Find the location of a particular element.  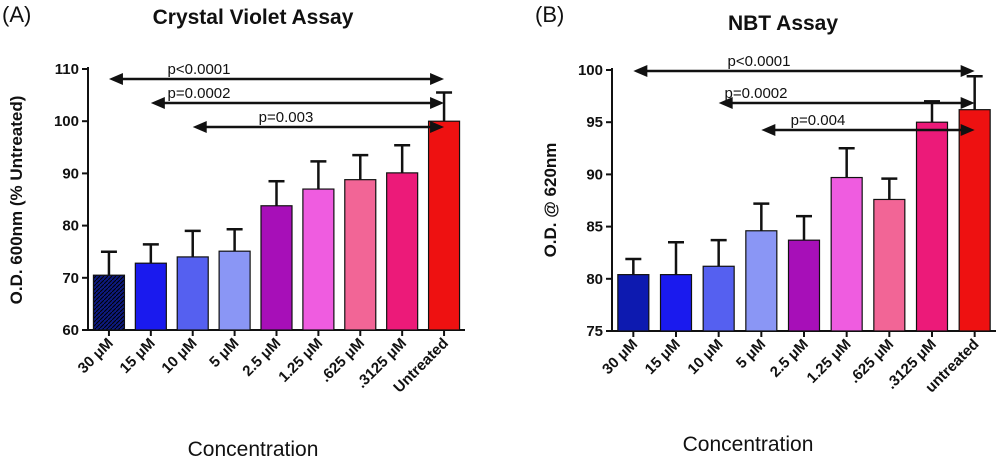

y-tick-label: 60 is located at coordinates (70, 330).